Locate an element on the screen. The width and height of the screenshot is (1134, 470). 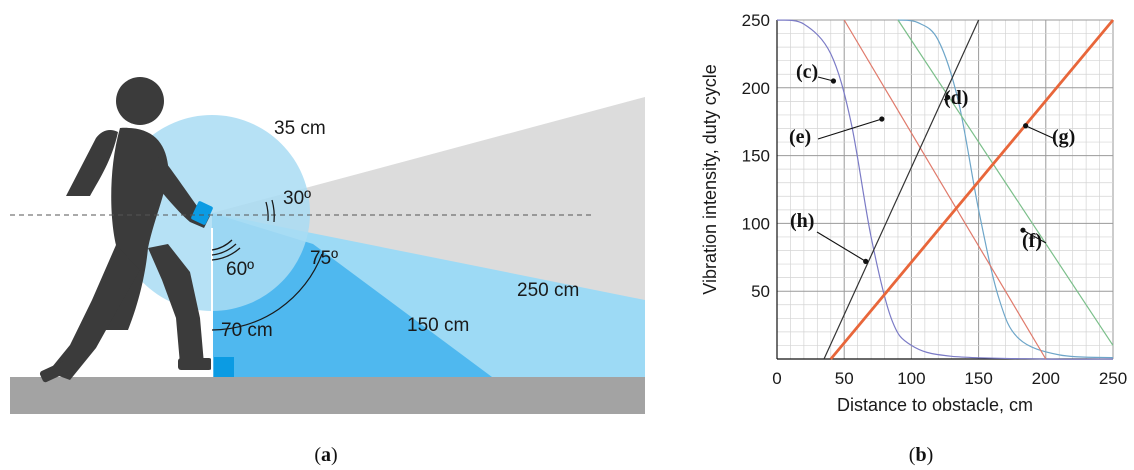
x-tick-label: 200 is located at coordinates (1046, 378).